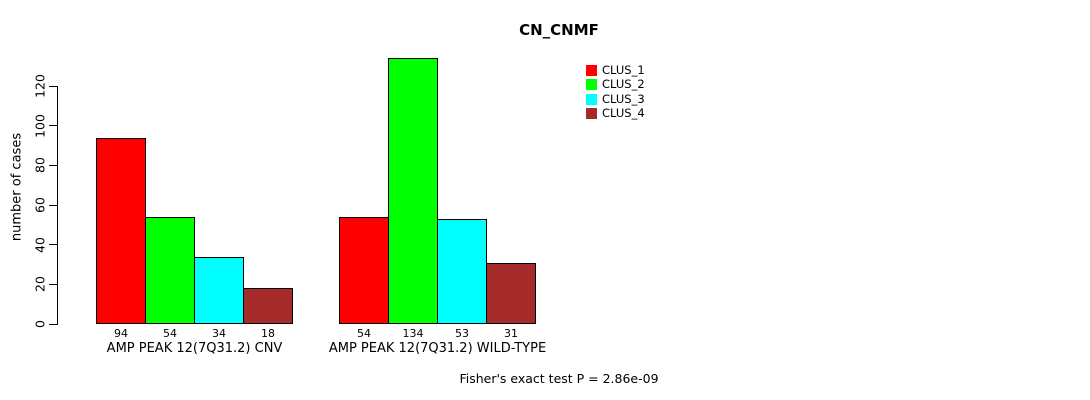 This screenshot has width=1090, height=400. I want to click on bar-value-label: 18, so click(268, 333).